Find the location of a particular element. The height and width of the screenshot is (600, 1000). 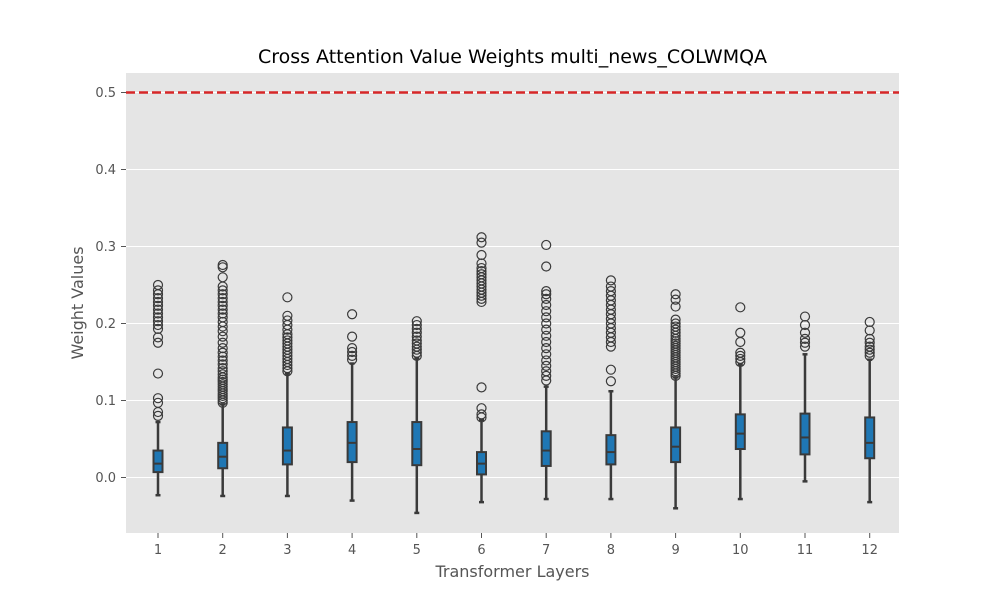

y-tick-label: 0.3 is located at coordinates (105, 247).